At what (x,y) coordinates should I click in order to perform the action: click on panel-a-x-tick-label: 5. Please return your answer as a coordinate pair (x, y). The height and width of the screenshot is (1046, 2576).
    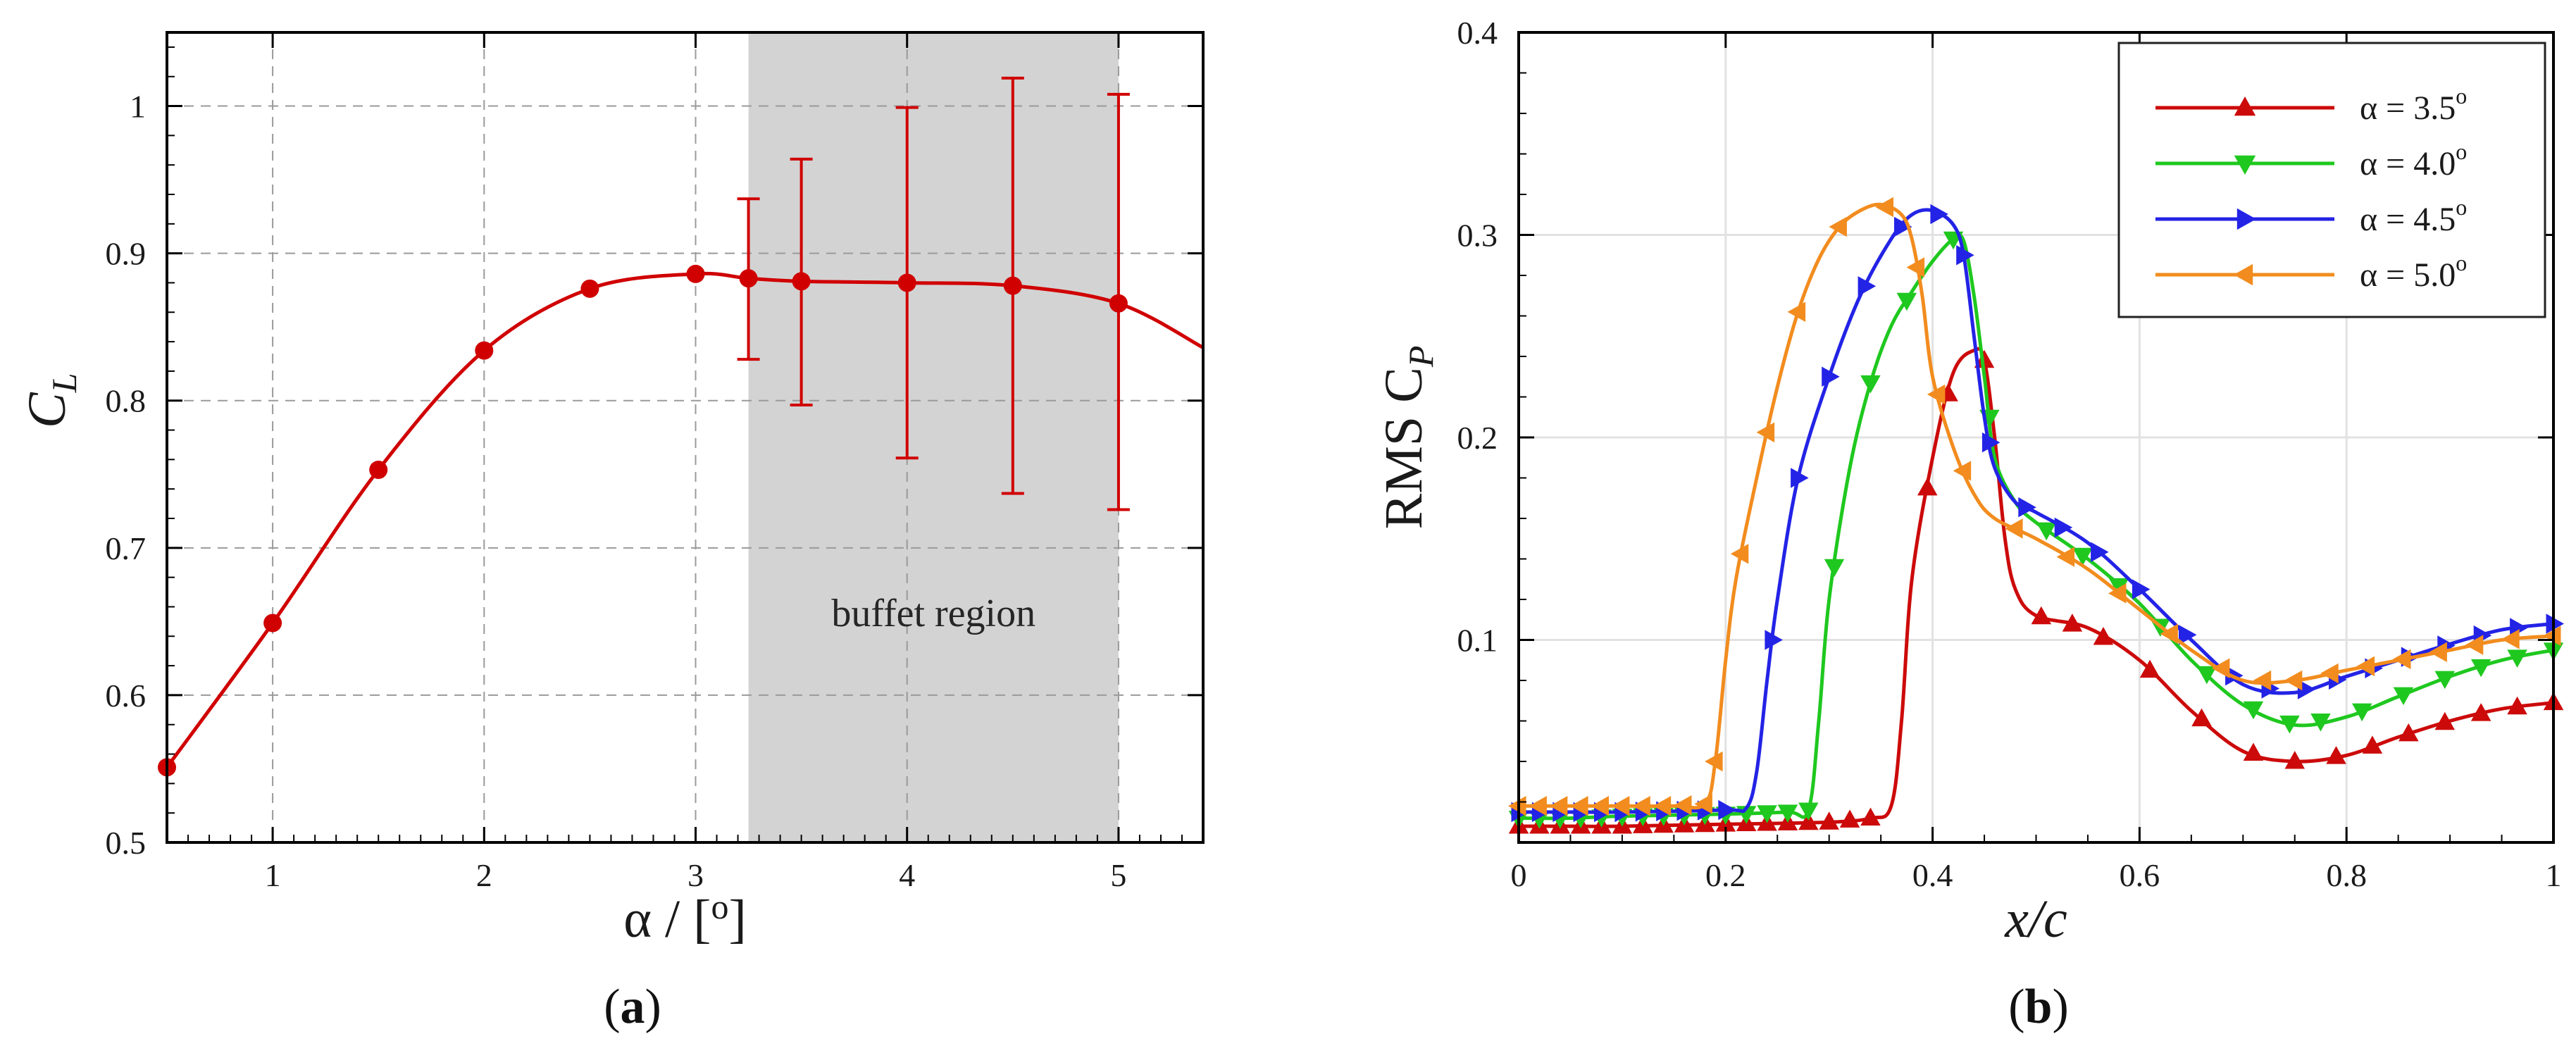
    Looking at the image, I should click on (1118, 875).